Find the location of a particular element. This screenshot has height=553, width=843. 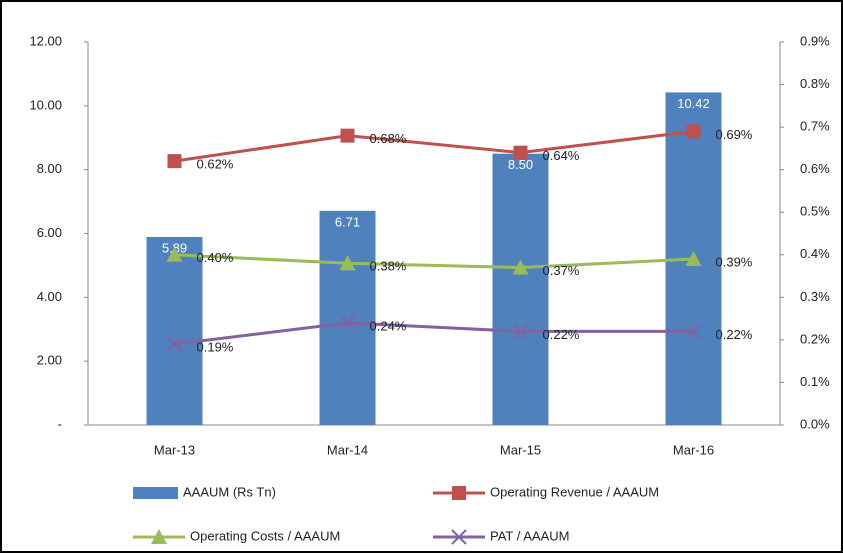

y-tick-label: 4.00 is located at coordinates (49, 296).